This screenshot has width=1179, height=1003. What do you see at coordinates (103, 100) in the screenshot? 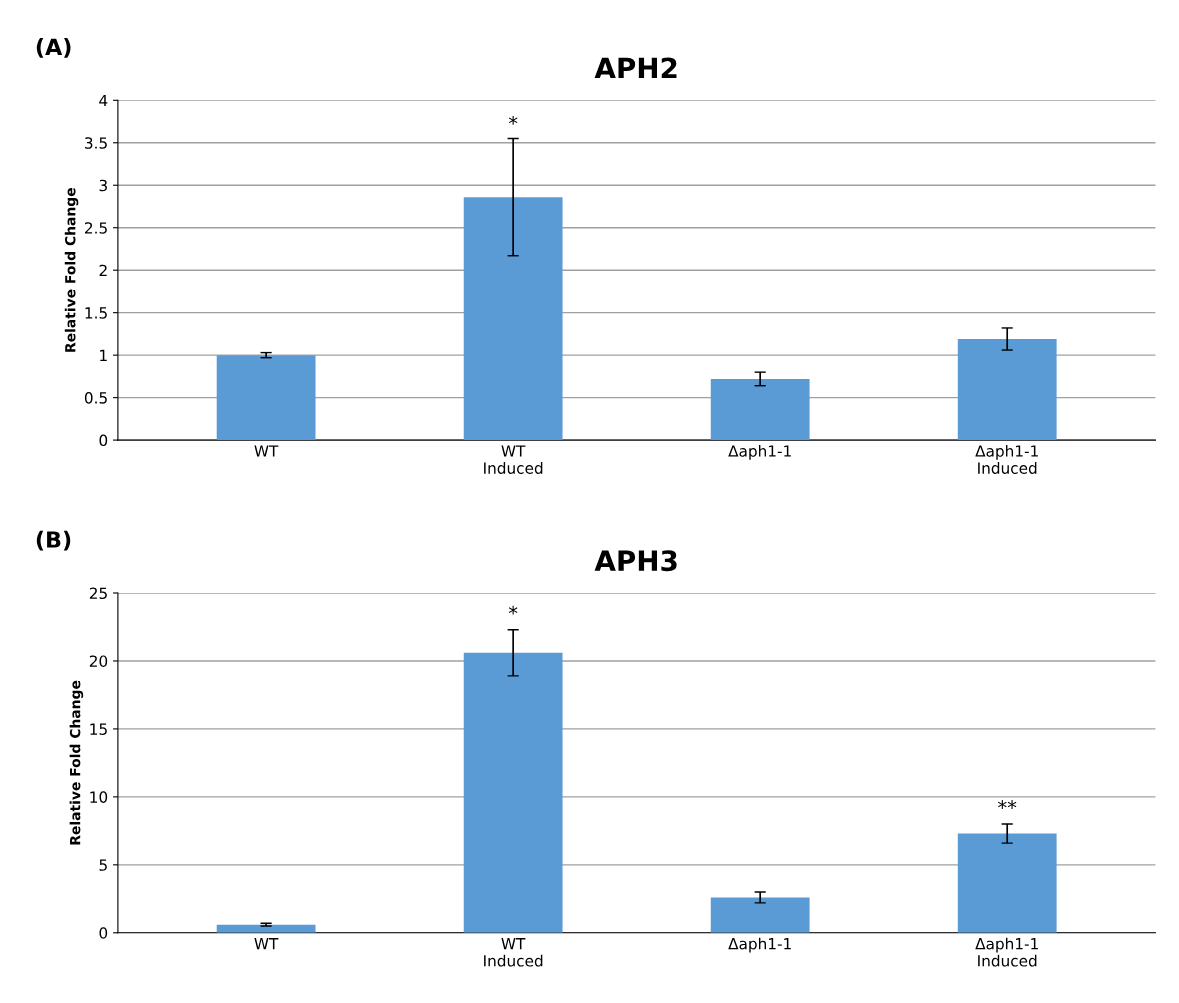
I see `y-tick-label: 4` at bounding box center [103, 100].